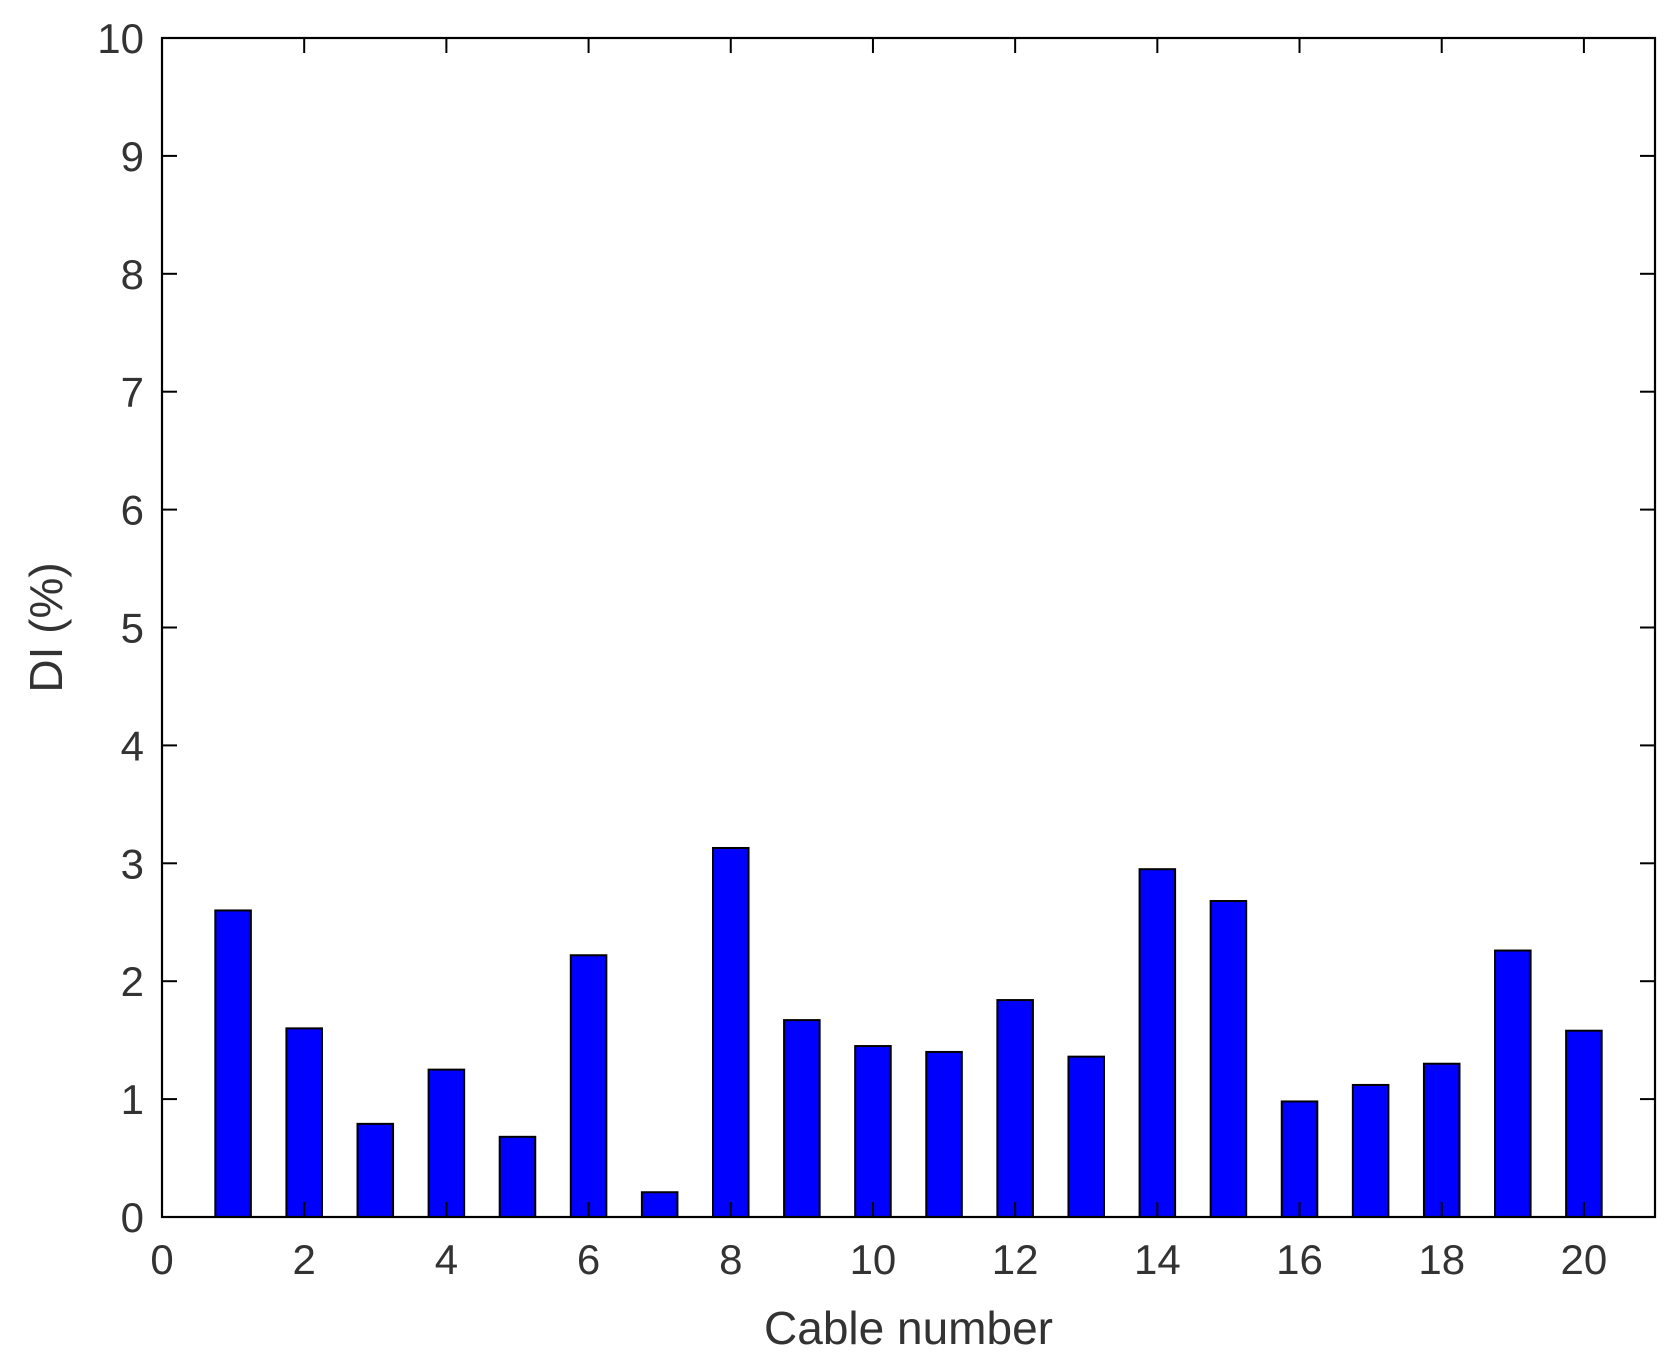 The height and width of the screenshot is (1366, 1676). I want to click on y-tick-label: 10, so click(120, 38).